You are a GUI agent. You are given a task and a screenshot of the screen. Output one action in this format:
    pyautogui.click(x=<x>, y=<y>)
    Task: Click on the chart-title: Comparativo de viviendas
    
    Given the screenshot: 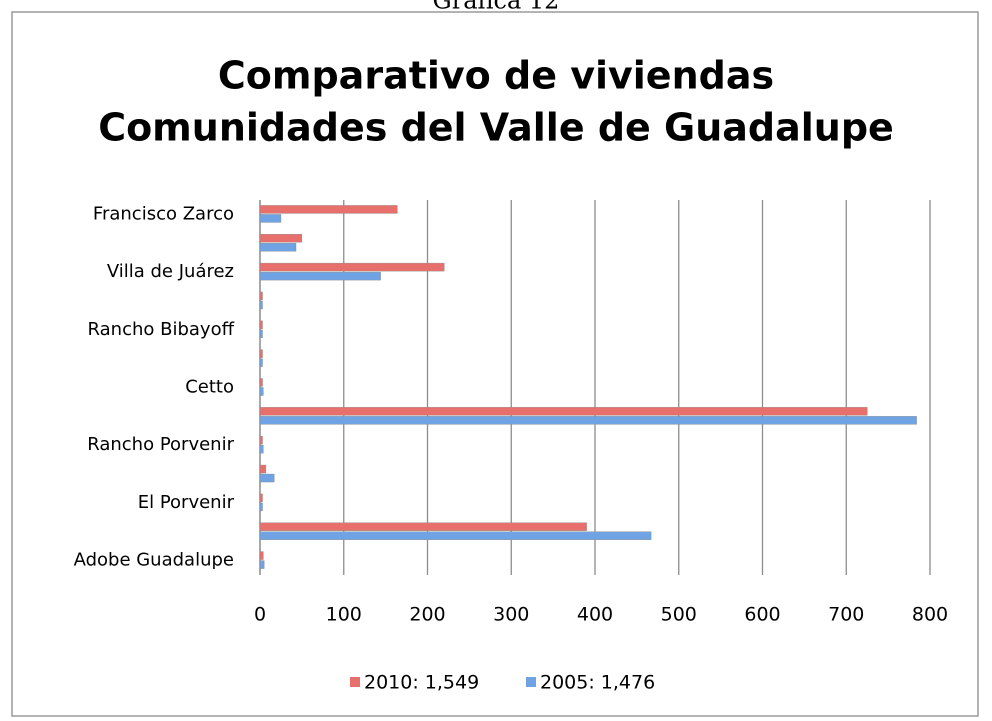 What is the action you would take?
    pyautogui.click(x=496, y=76)
    